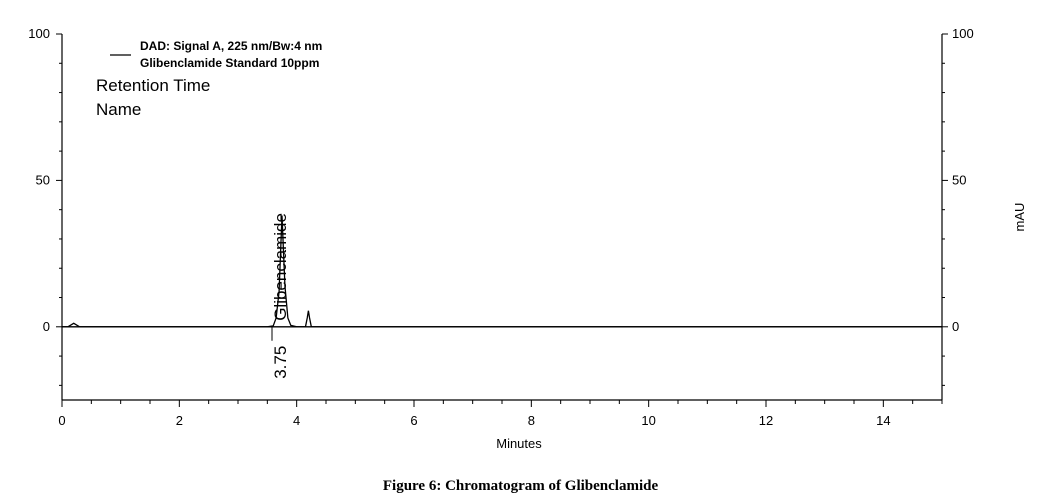 The height and width of the screenshot is (501, 1041). I want to click on x-tick-label: 10, so click(648, 420).